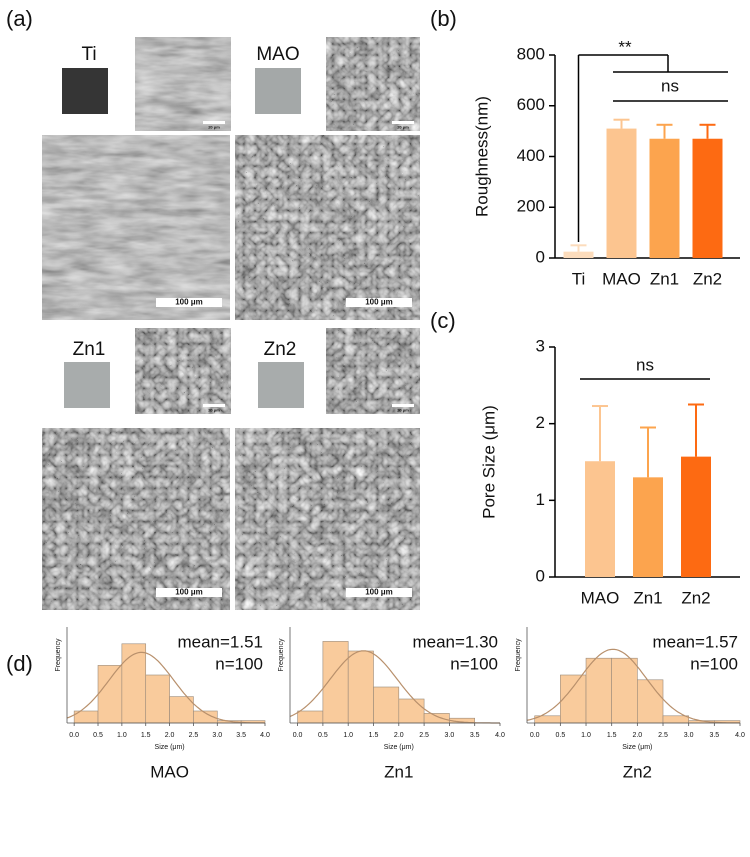 This screenshot has width=750, height=857. I want to click on annotation: mean=1.30, so click(455, 641).